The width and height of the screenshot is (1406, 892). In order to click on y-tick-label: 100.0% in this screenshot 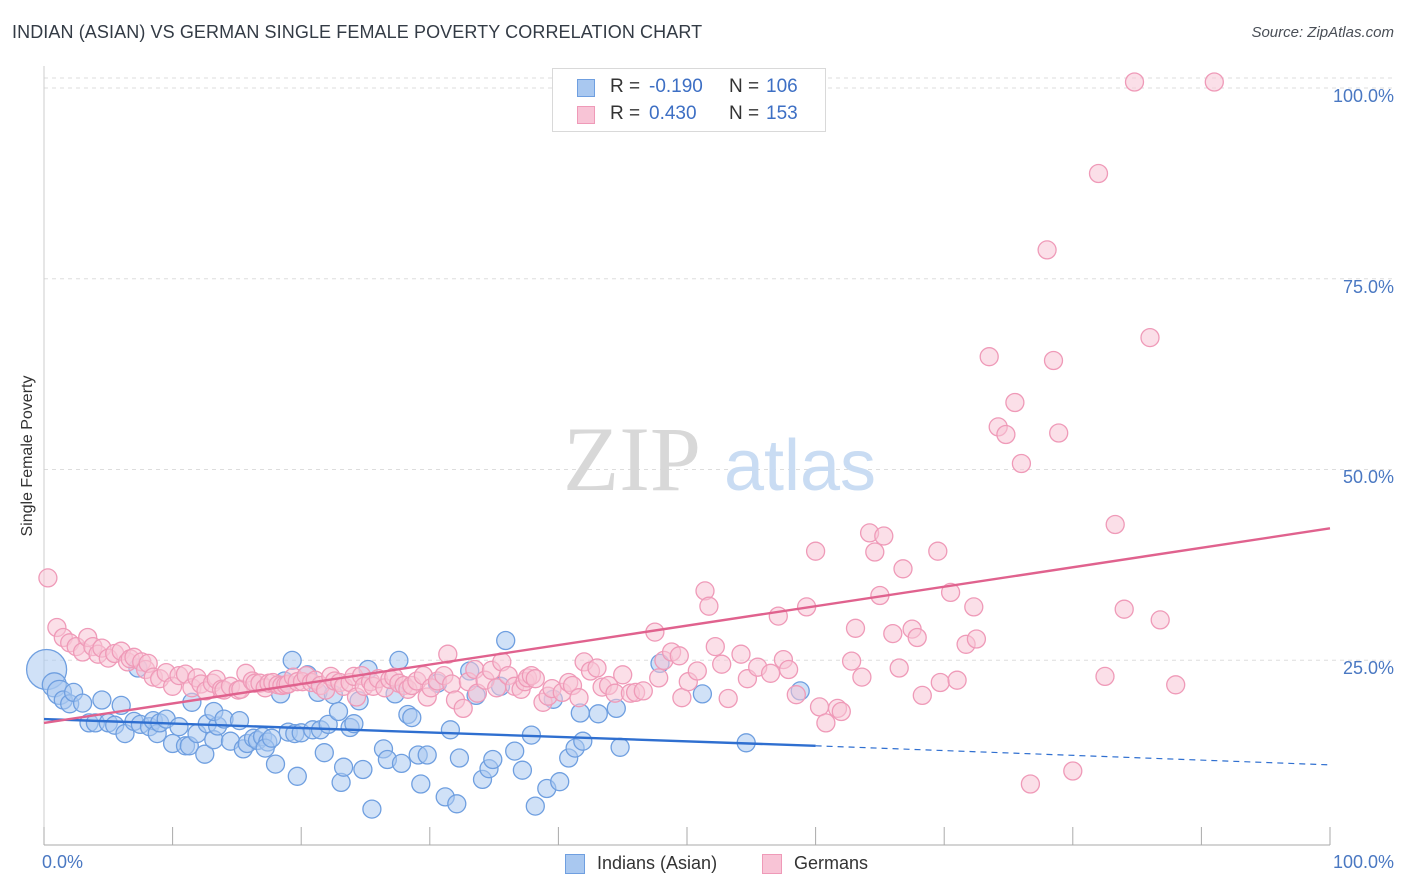, I will do `click(1363, 95)`.